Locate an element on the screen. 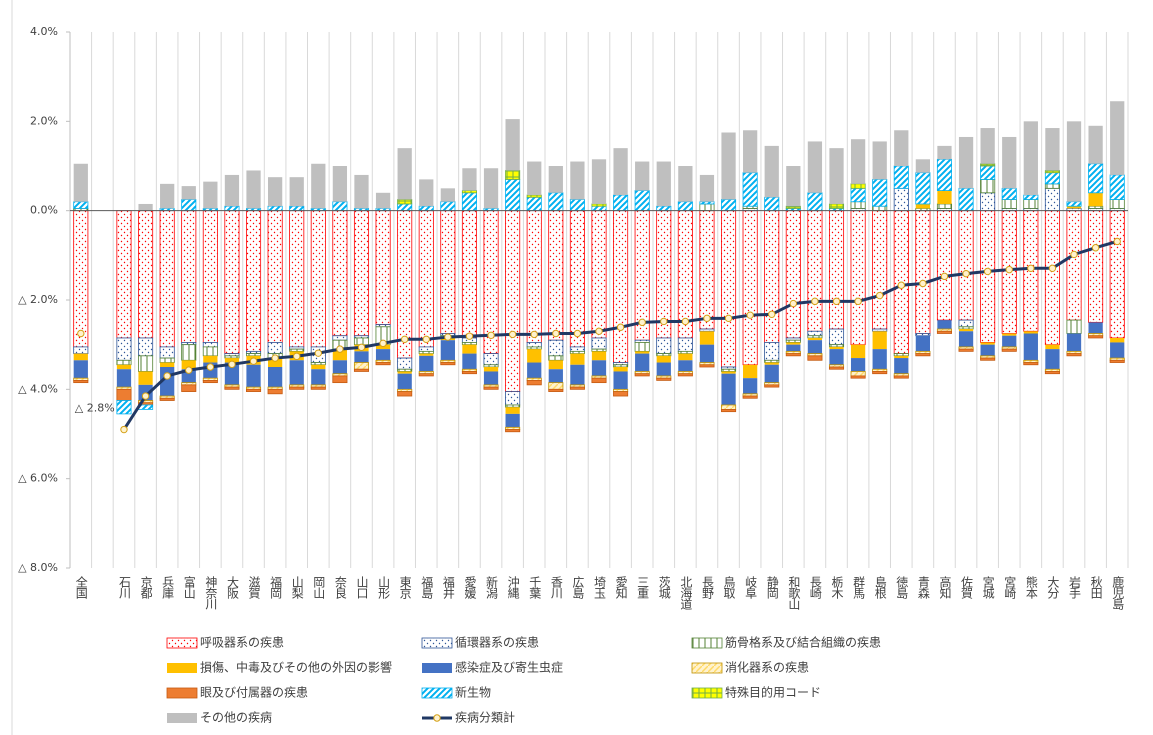  x-tick-label: 愛知 is located at coordinates (621, 588).